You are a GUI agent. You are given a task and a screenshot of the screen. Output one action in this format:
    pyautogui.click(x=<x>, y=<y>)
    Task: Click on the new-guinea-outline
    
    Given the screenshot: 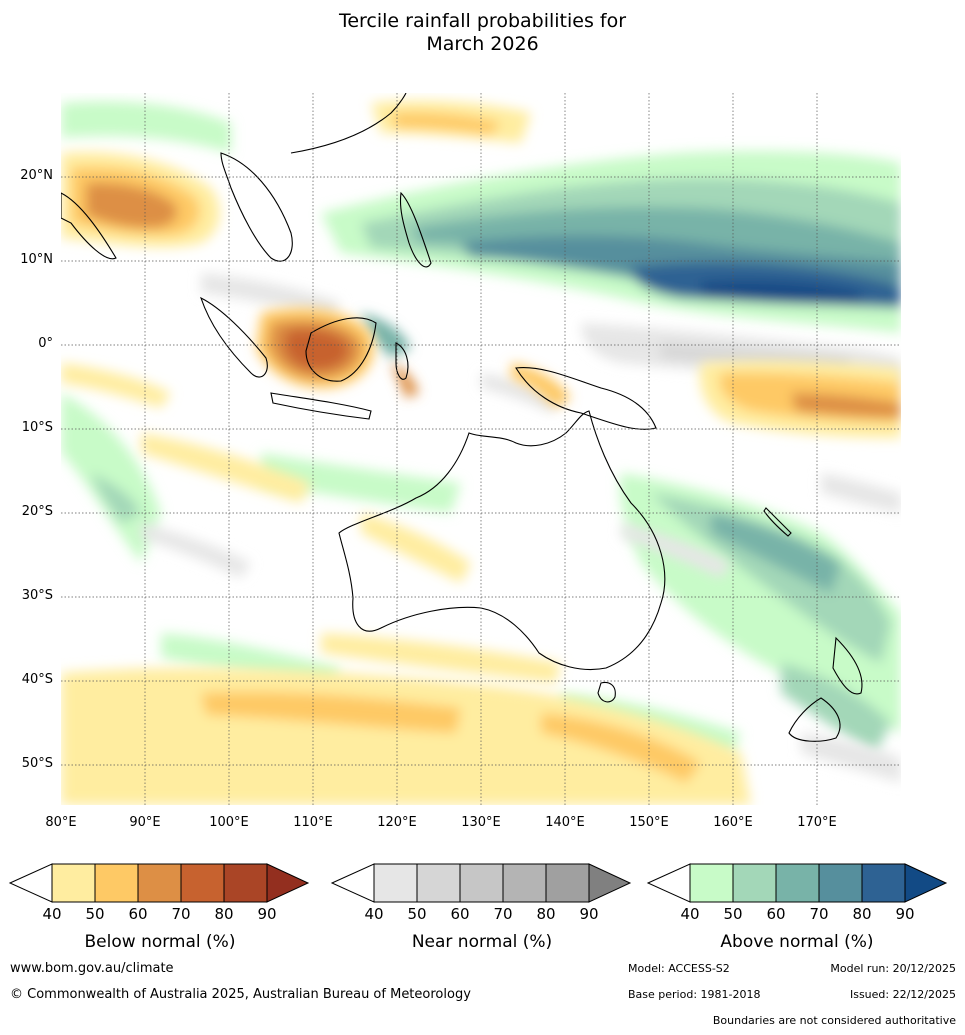 What is the action you would take?
    pyautogui.click(x=586, y=398)
    